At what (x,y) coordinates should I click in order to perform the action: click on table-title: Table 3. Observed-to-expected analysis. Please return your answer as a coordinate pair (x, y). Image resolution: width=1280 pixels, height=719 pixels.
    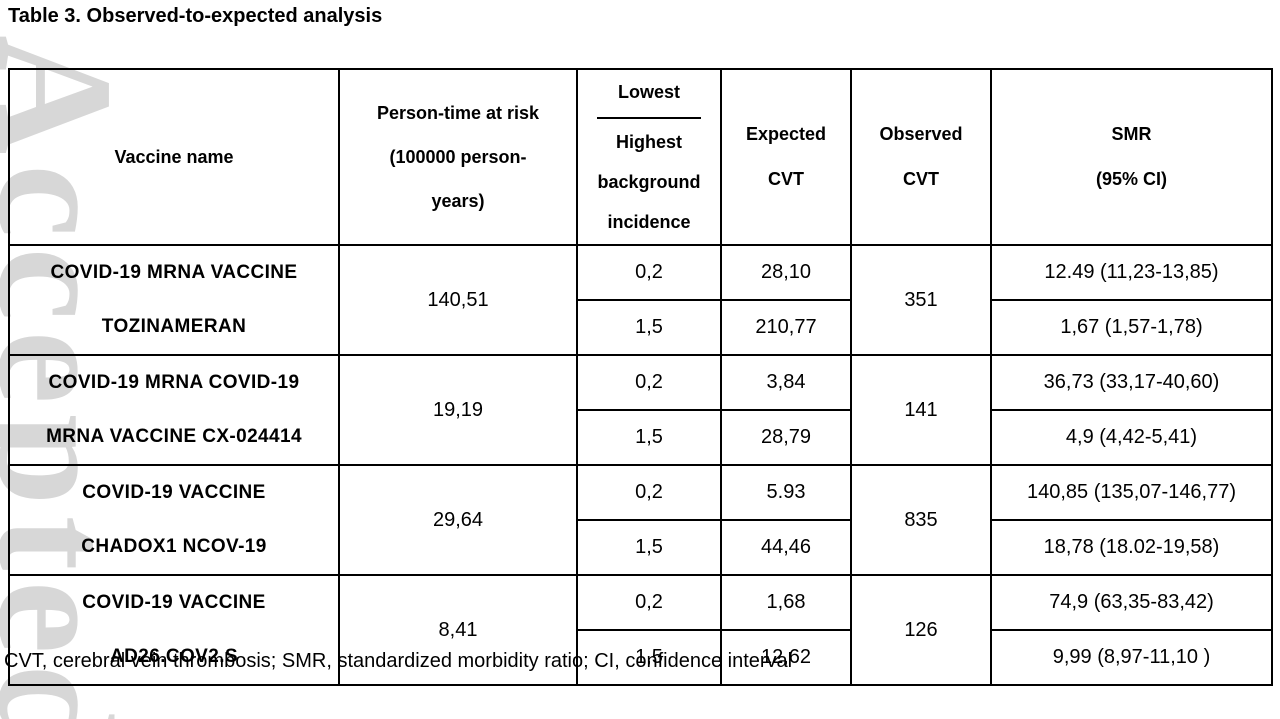
    Looking at the image, I should click on (195, 16).